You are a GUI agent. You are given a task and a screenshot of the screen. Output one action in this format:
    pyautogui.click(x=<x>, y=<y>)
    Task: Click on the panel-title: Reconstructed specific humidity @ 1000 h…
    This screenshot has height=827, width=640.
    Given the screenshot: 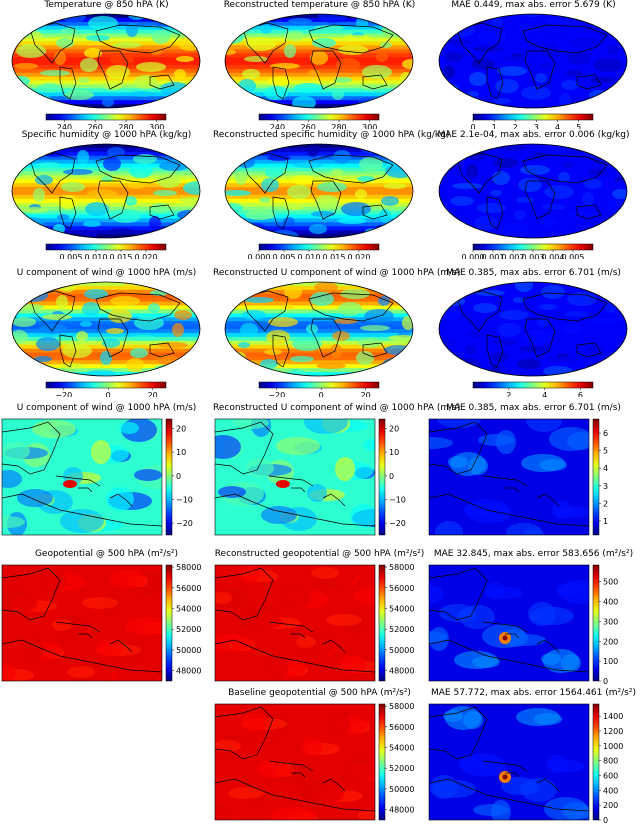 What is the action you would take?
    pyautogui.click(x=331, y=135)
    